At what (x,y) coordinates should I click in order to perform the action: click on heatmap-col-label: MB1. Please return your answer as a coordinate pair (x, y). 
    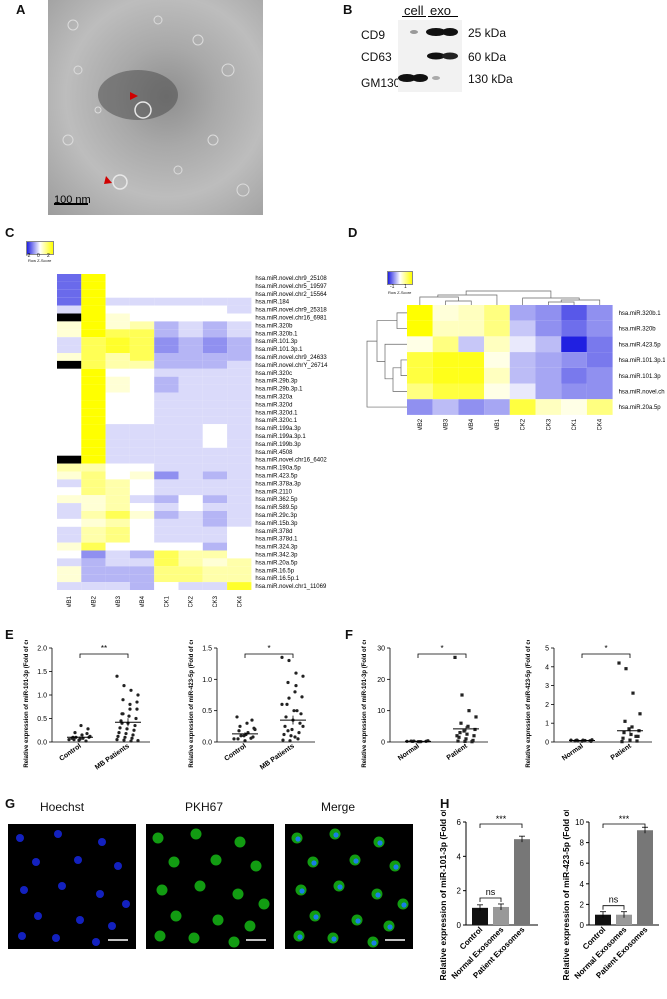
    Looking at the image, I should click on (498, 424).